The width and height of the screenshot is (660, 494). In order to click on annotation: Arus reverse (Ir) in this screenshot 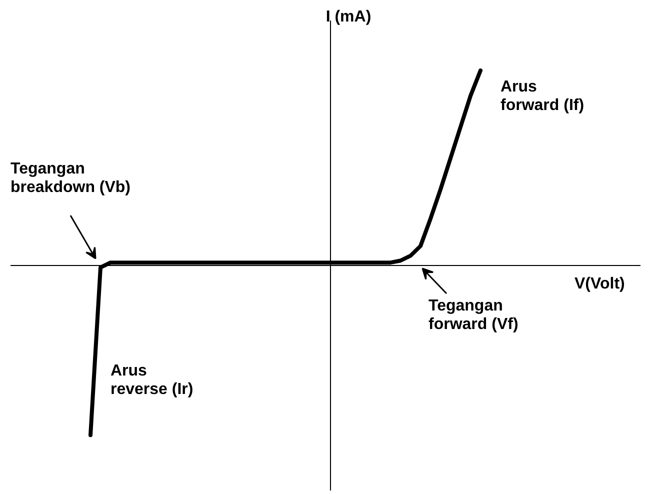, I will do `click(152, 380)`.